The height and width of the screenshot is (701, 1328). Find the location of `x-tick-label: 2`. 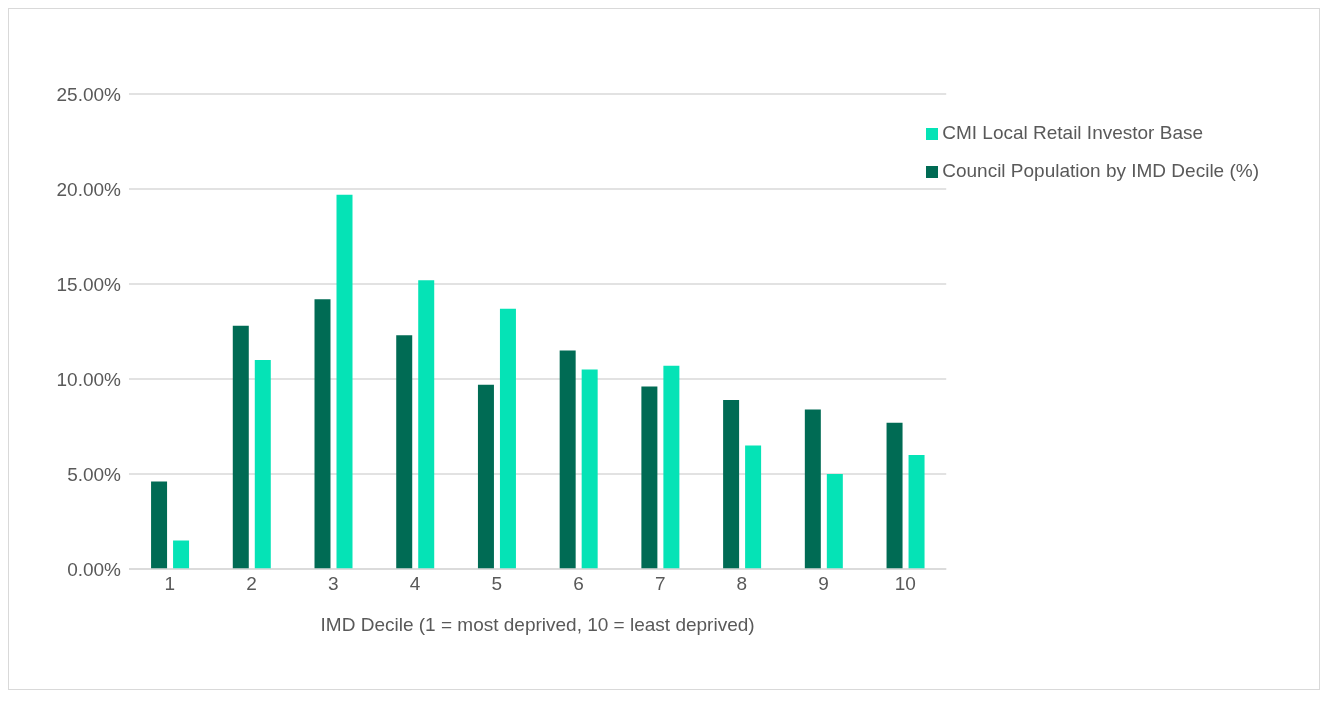

x-tick-label: 2 is located at coordinates (251, 584).